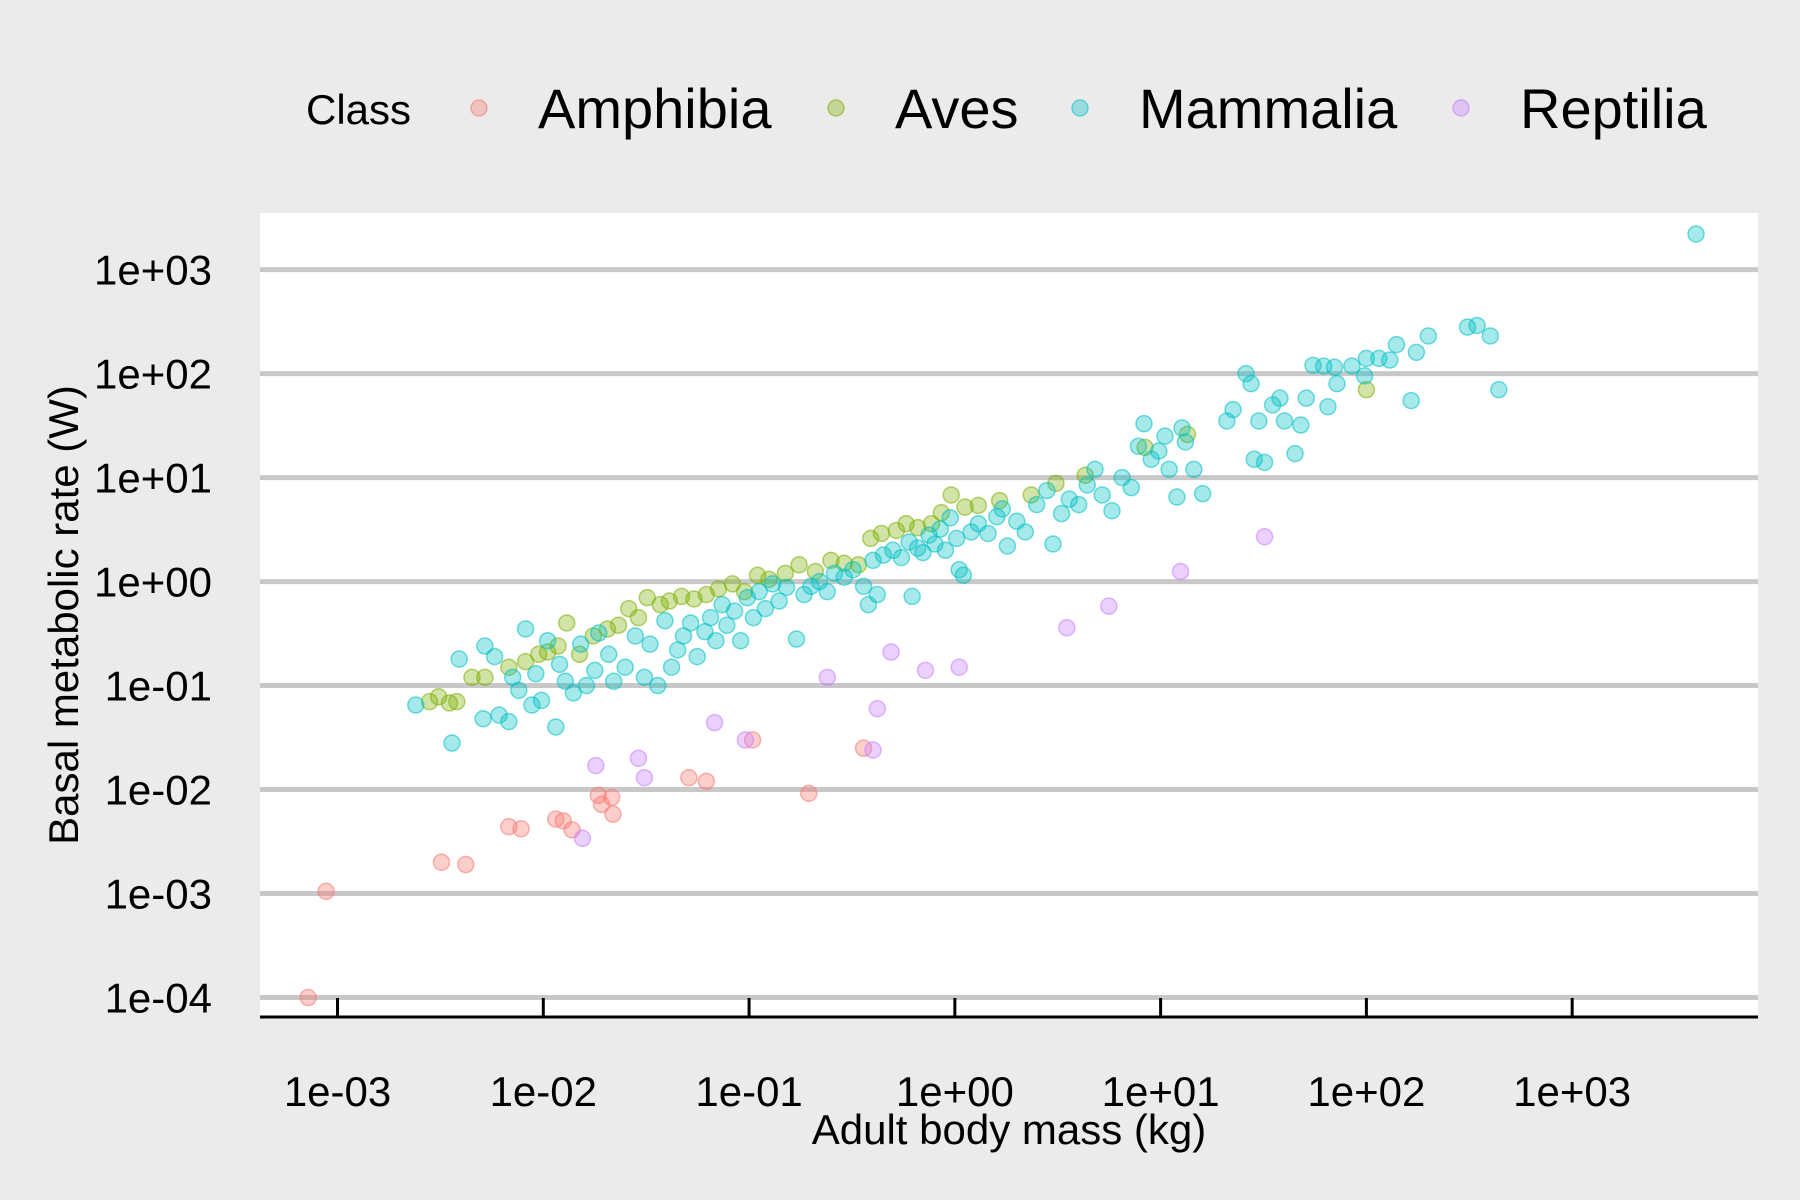 This screenshot has width=1800, height=1200. I want to click on legend: Class Amphibia Aves Mammalia Reptilia, so click(1007, 108).